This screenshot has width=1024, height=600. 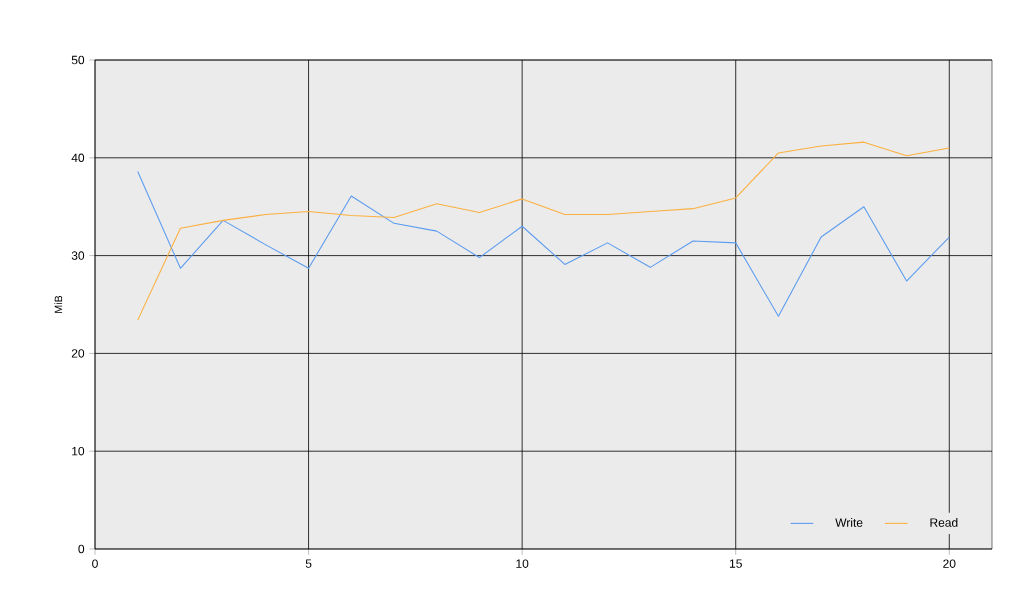 What do you see at coordinates (949, 563) in the screenshot?
I see `x-tick-label: 20` at bounding box center [949, 563].